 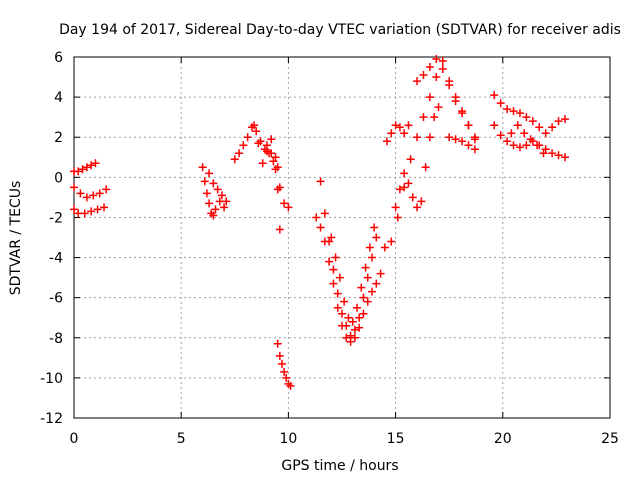 I want to click on series-arc-q, so click(x=462, y=143).